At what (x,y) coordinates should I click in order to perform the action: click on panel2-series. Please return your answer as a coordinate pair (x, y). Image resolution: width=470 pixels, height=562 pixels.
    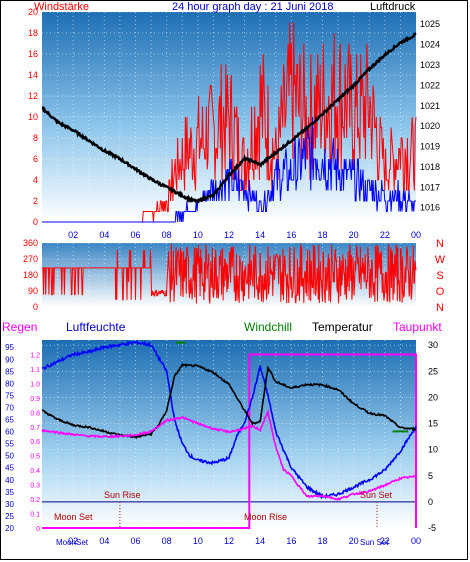
    Looking at the image, I should click on (229, 273).